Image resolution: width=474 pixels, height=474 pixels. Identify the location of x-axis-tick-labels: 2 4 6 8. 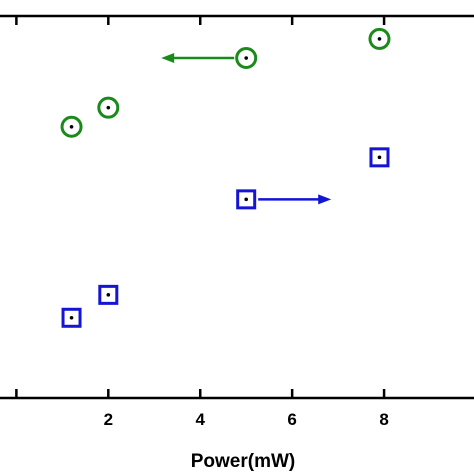
(246, 419).